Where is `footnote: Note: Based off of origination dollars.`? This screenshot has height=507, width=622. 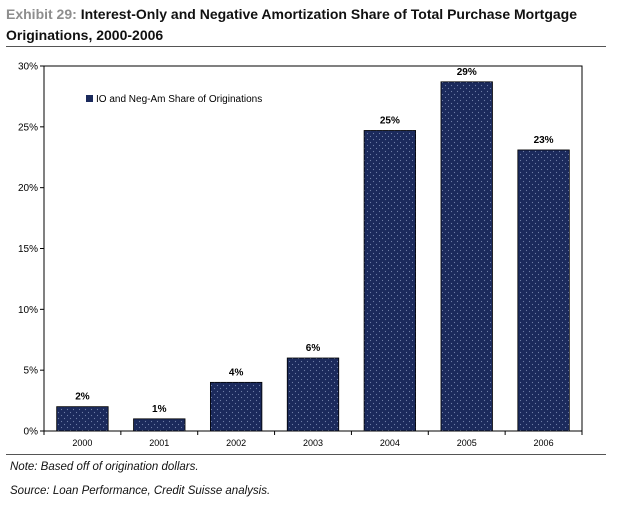
footnote: Note: Based off of origination dollars. is located at coordinates (104, 467).